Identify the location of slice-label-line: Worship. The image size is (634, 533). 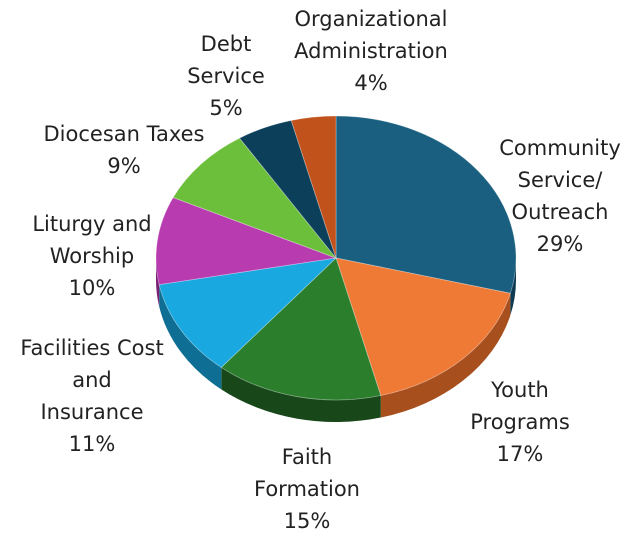
(92, 256).